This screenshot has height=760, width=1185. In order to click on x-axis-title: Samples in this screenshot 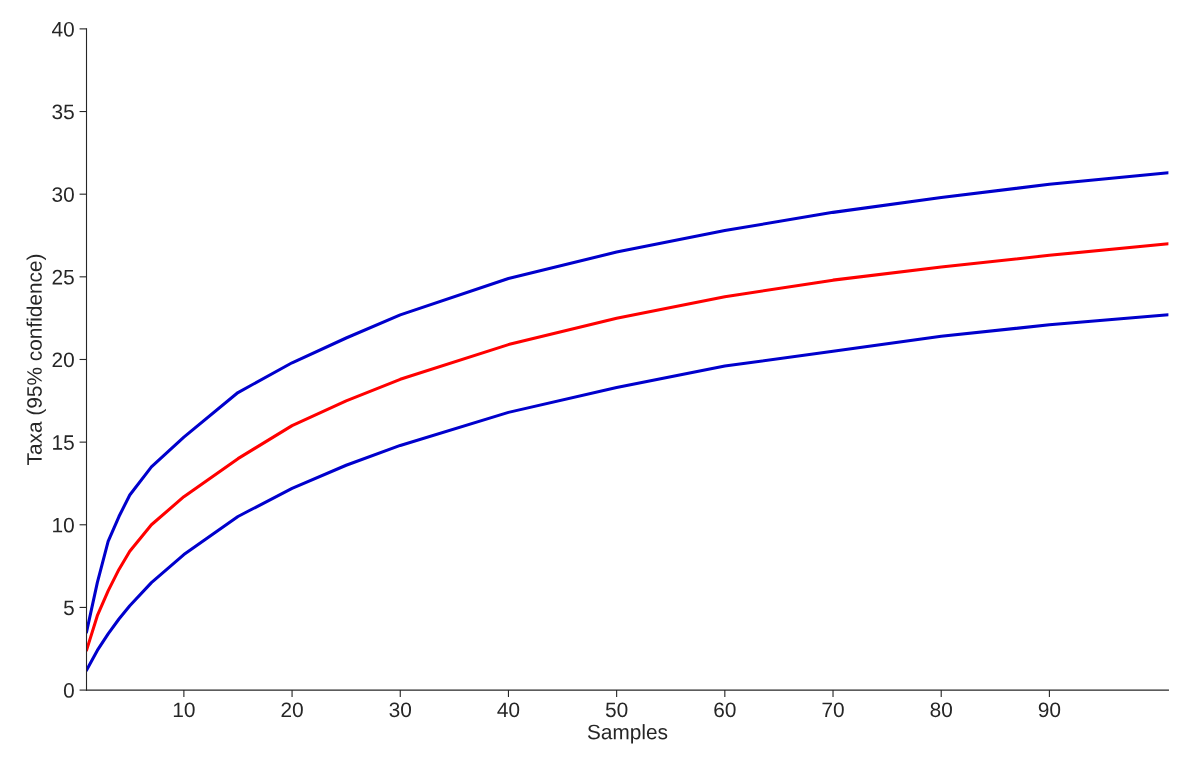, I will do `click(627, 734)`.